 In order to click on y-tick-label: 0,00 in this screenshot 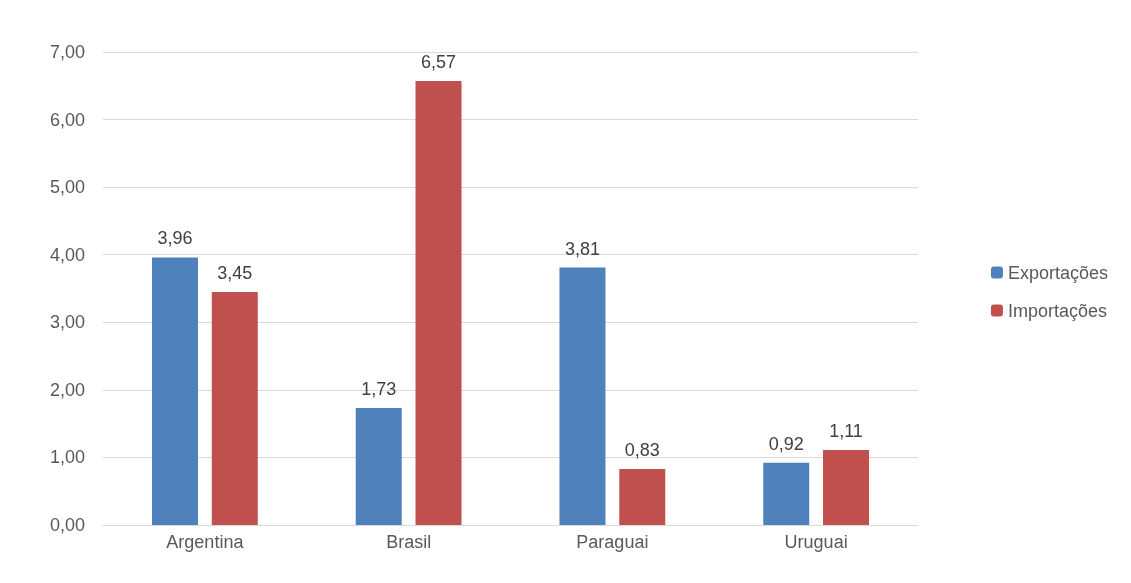, I will do `click(67, 525)`.